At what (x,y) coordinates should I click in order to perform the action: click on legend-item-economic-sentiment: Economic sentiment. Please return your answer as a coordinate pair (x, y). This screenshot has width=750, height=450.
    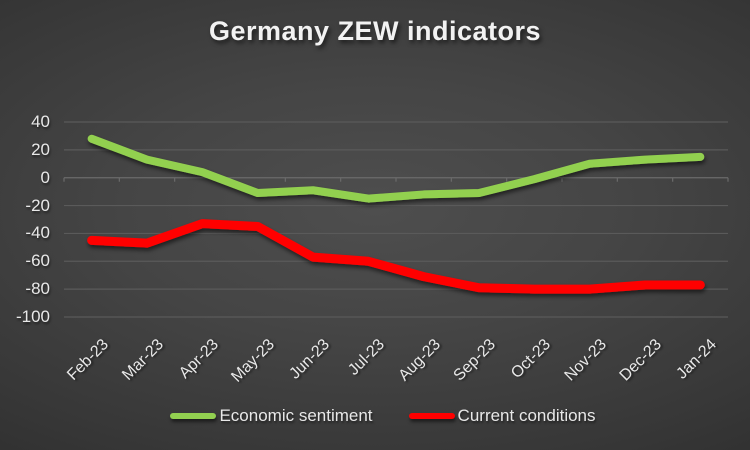
    Looking at the image, I should click on (271, 416).